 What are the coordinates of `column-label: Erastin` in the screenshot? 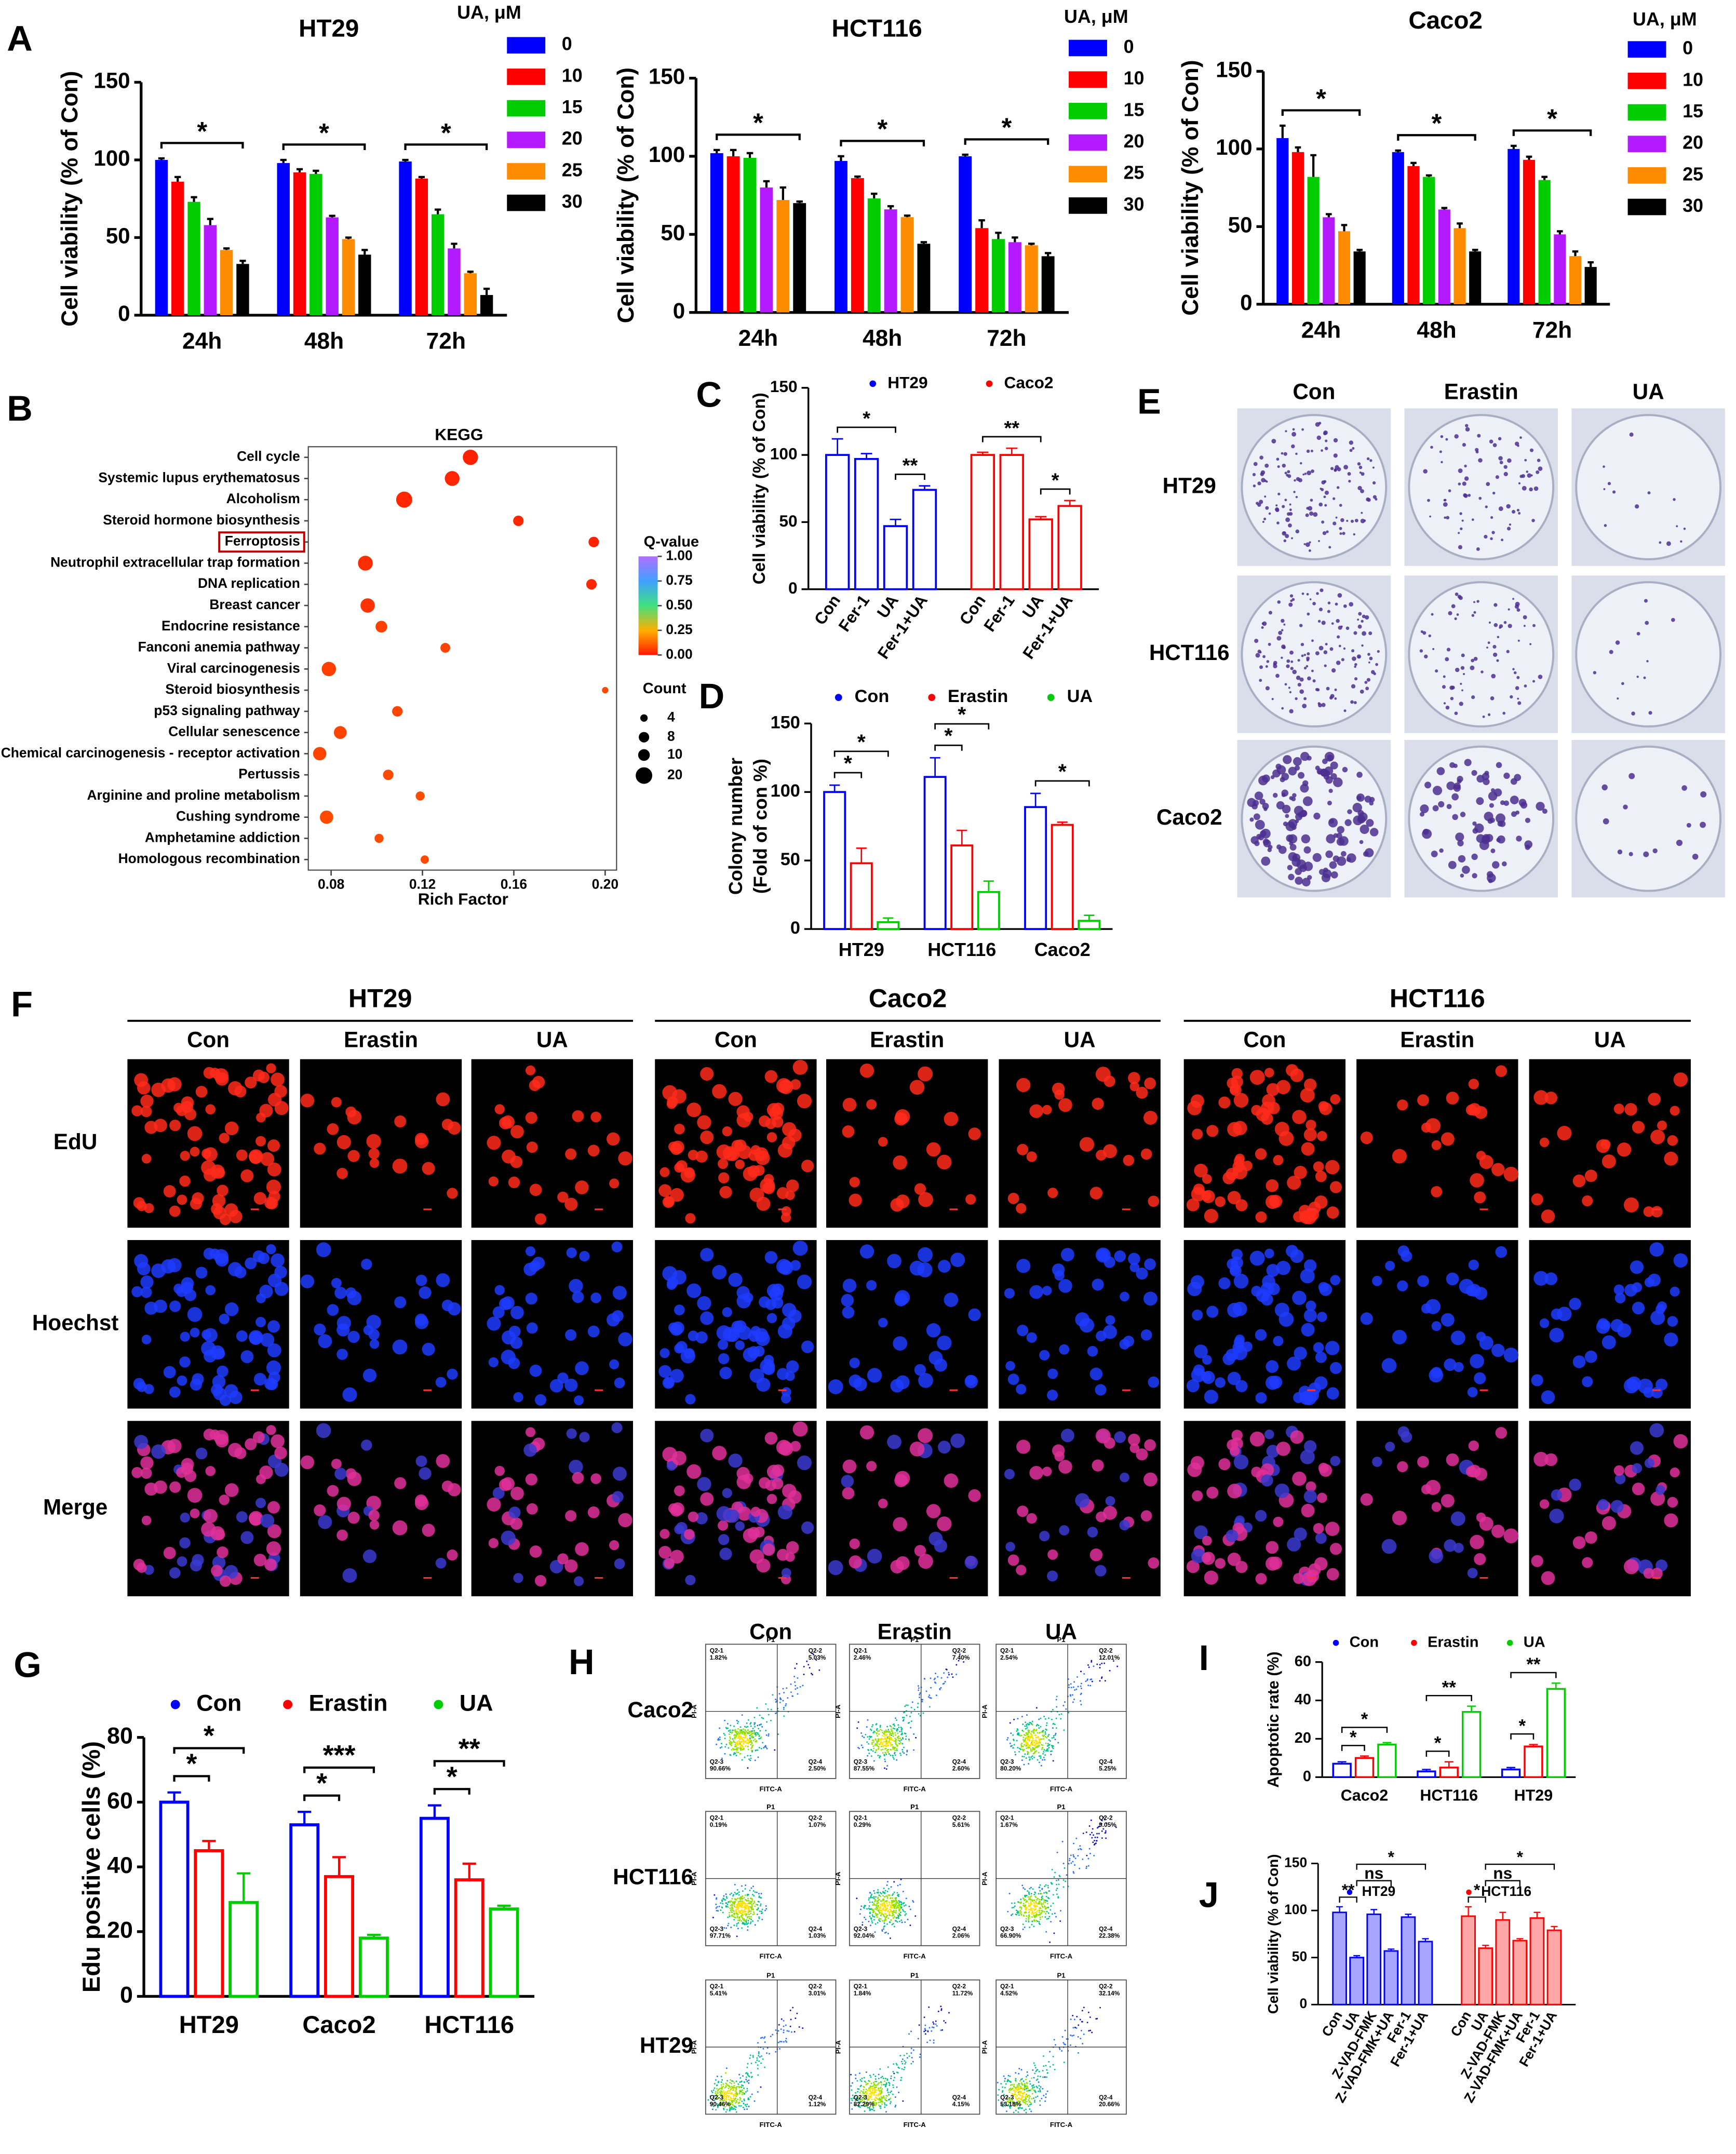 It's located at (1481, 392).